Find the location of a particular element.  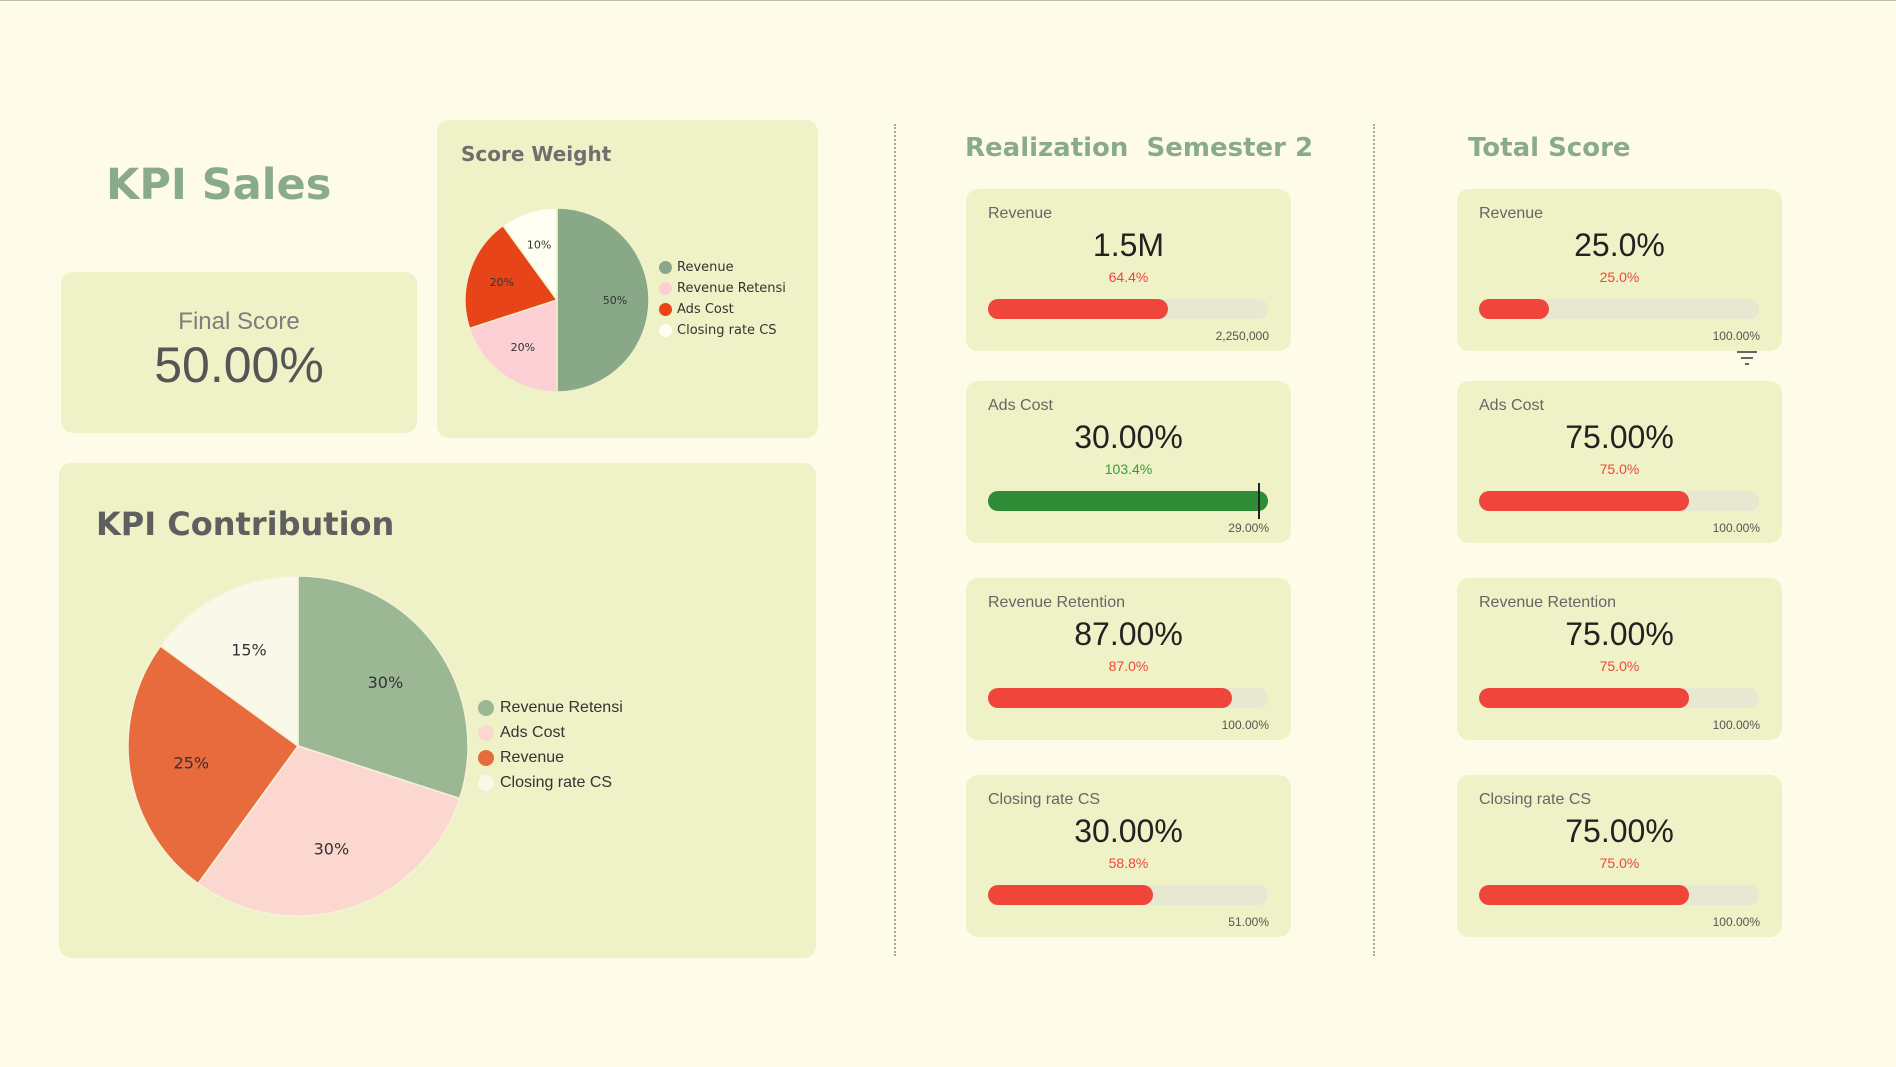

total-card-revenue: Revenue 25.0% 25.0% 100.00% is located at coordinates (1619, 270).